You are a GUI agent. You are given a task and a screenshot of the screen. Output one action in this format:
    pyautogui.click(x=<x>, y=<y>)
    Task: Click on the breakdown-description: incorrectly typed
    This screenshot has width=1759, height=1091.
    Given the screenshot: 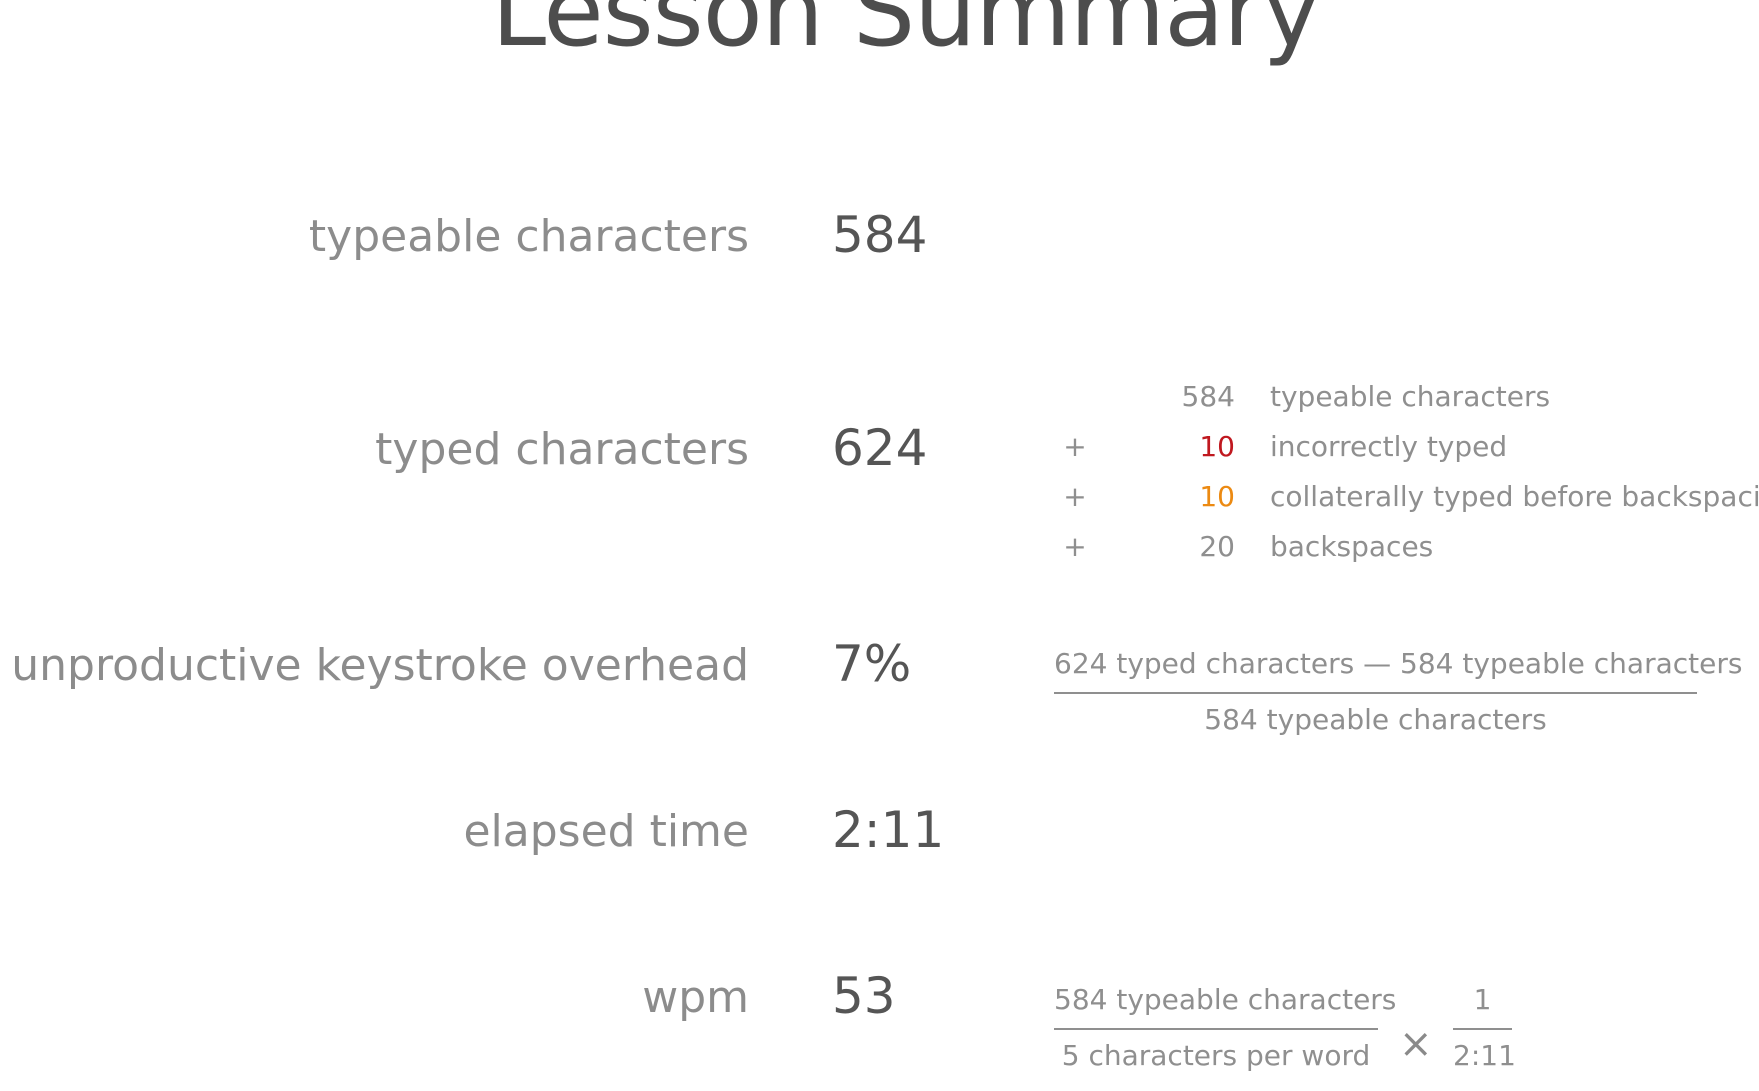 What is the action you would take?
    pyautogui.click(x=1389, y=446)
    